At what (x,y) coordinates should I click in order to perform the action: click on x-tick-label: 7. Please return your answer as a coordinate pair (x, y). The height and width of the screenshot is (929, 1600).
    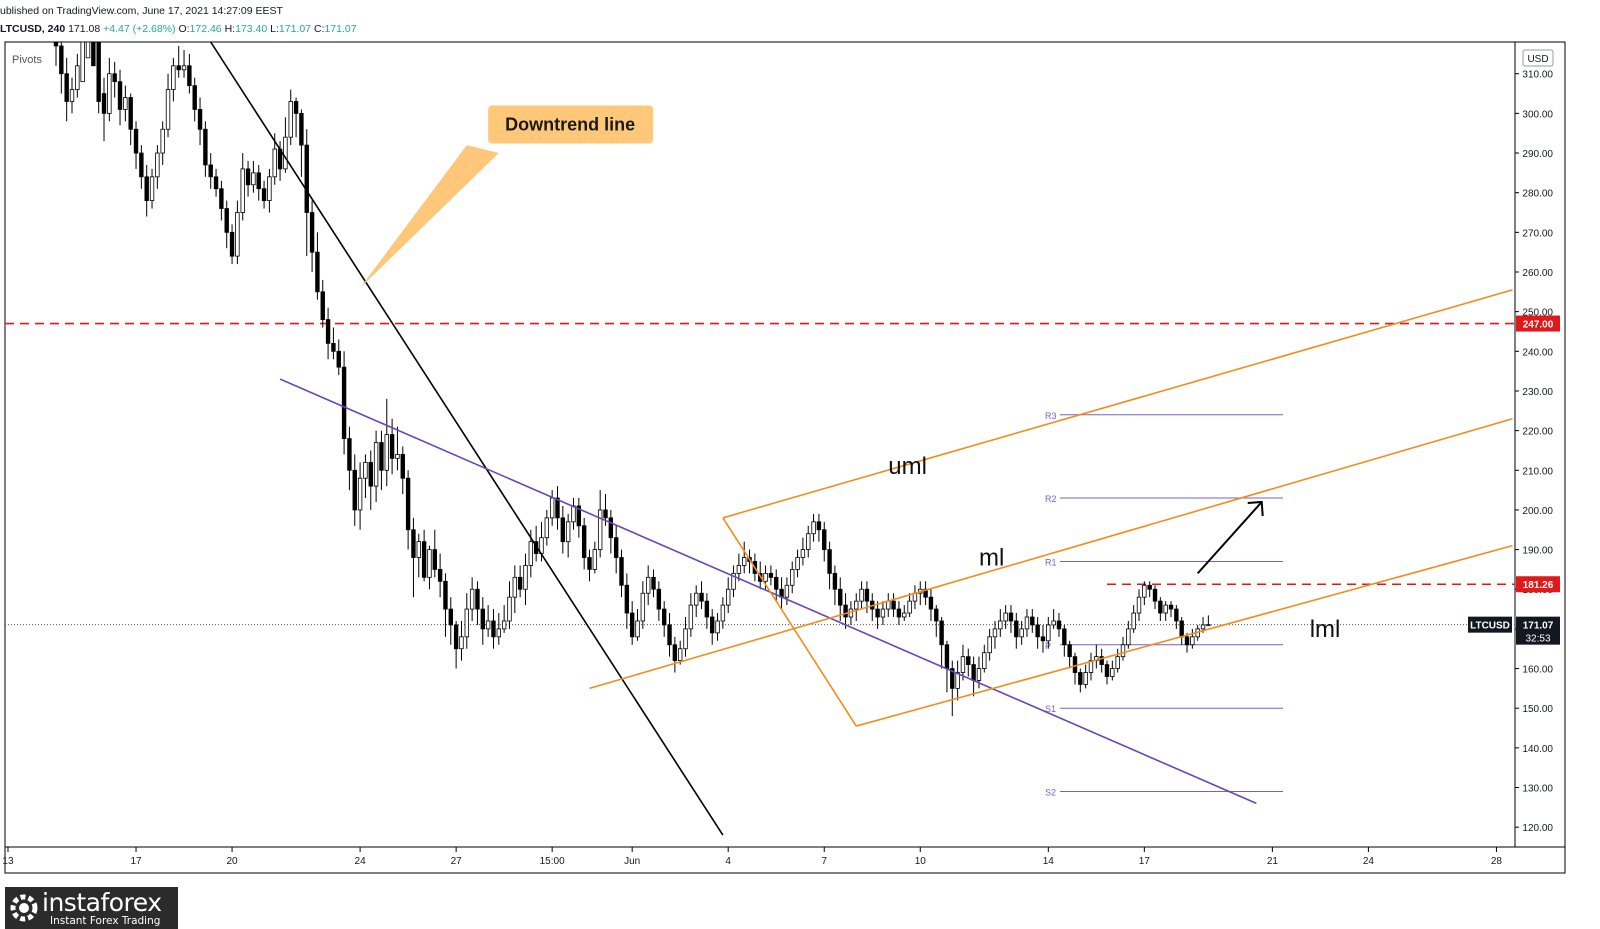
    Looking at the image, I should click on (824, 861).